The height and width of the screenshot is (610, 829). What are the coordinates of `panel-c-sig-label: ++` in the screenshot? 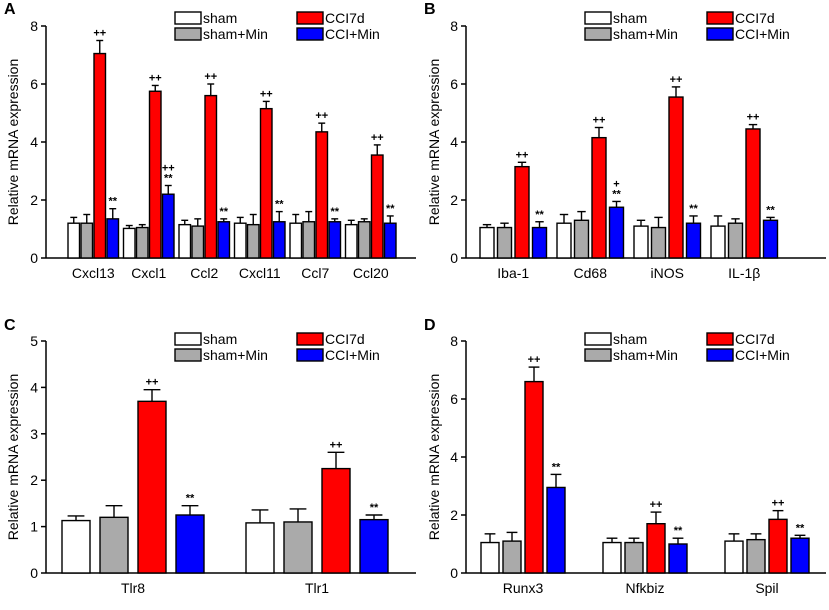 It's located at (336, 445).